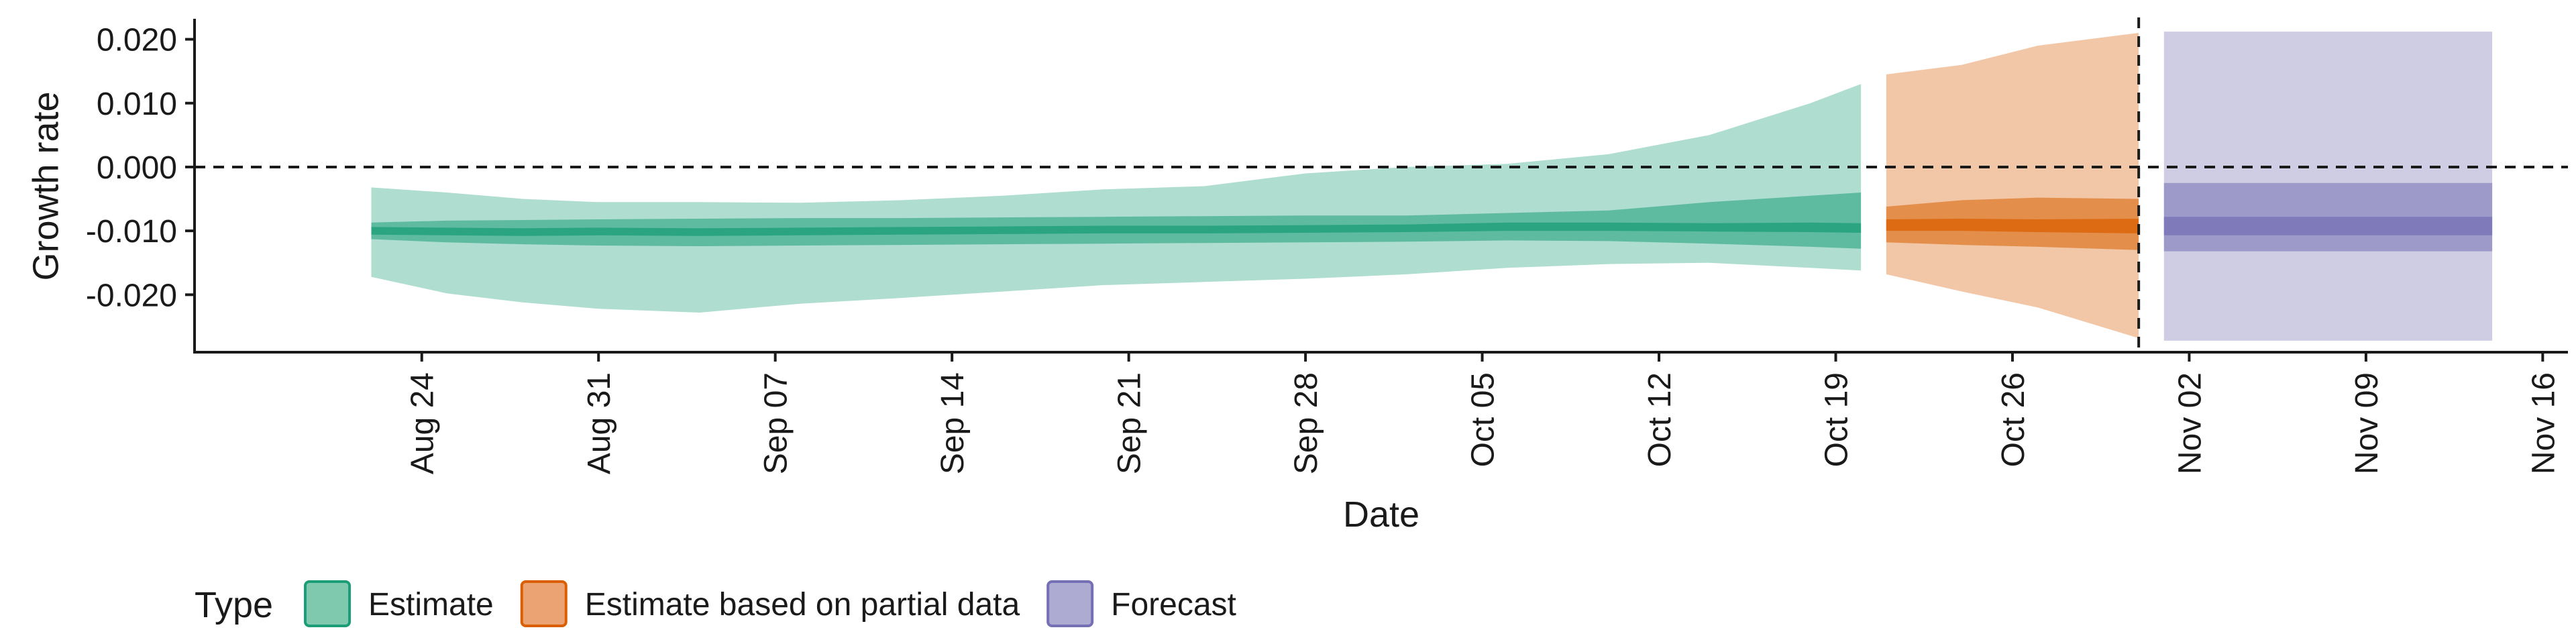  What do you see at coordinates (776, 423) in the screenshot?
I see `x-tick-label: Sep 07` at bounding box center [776, 423].